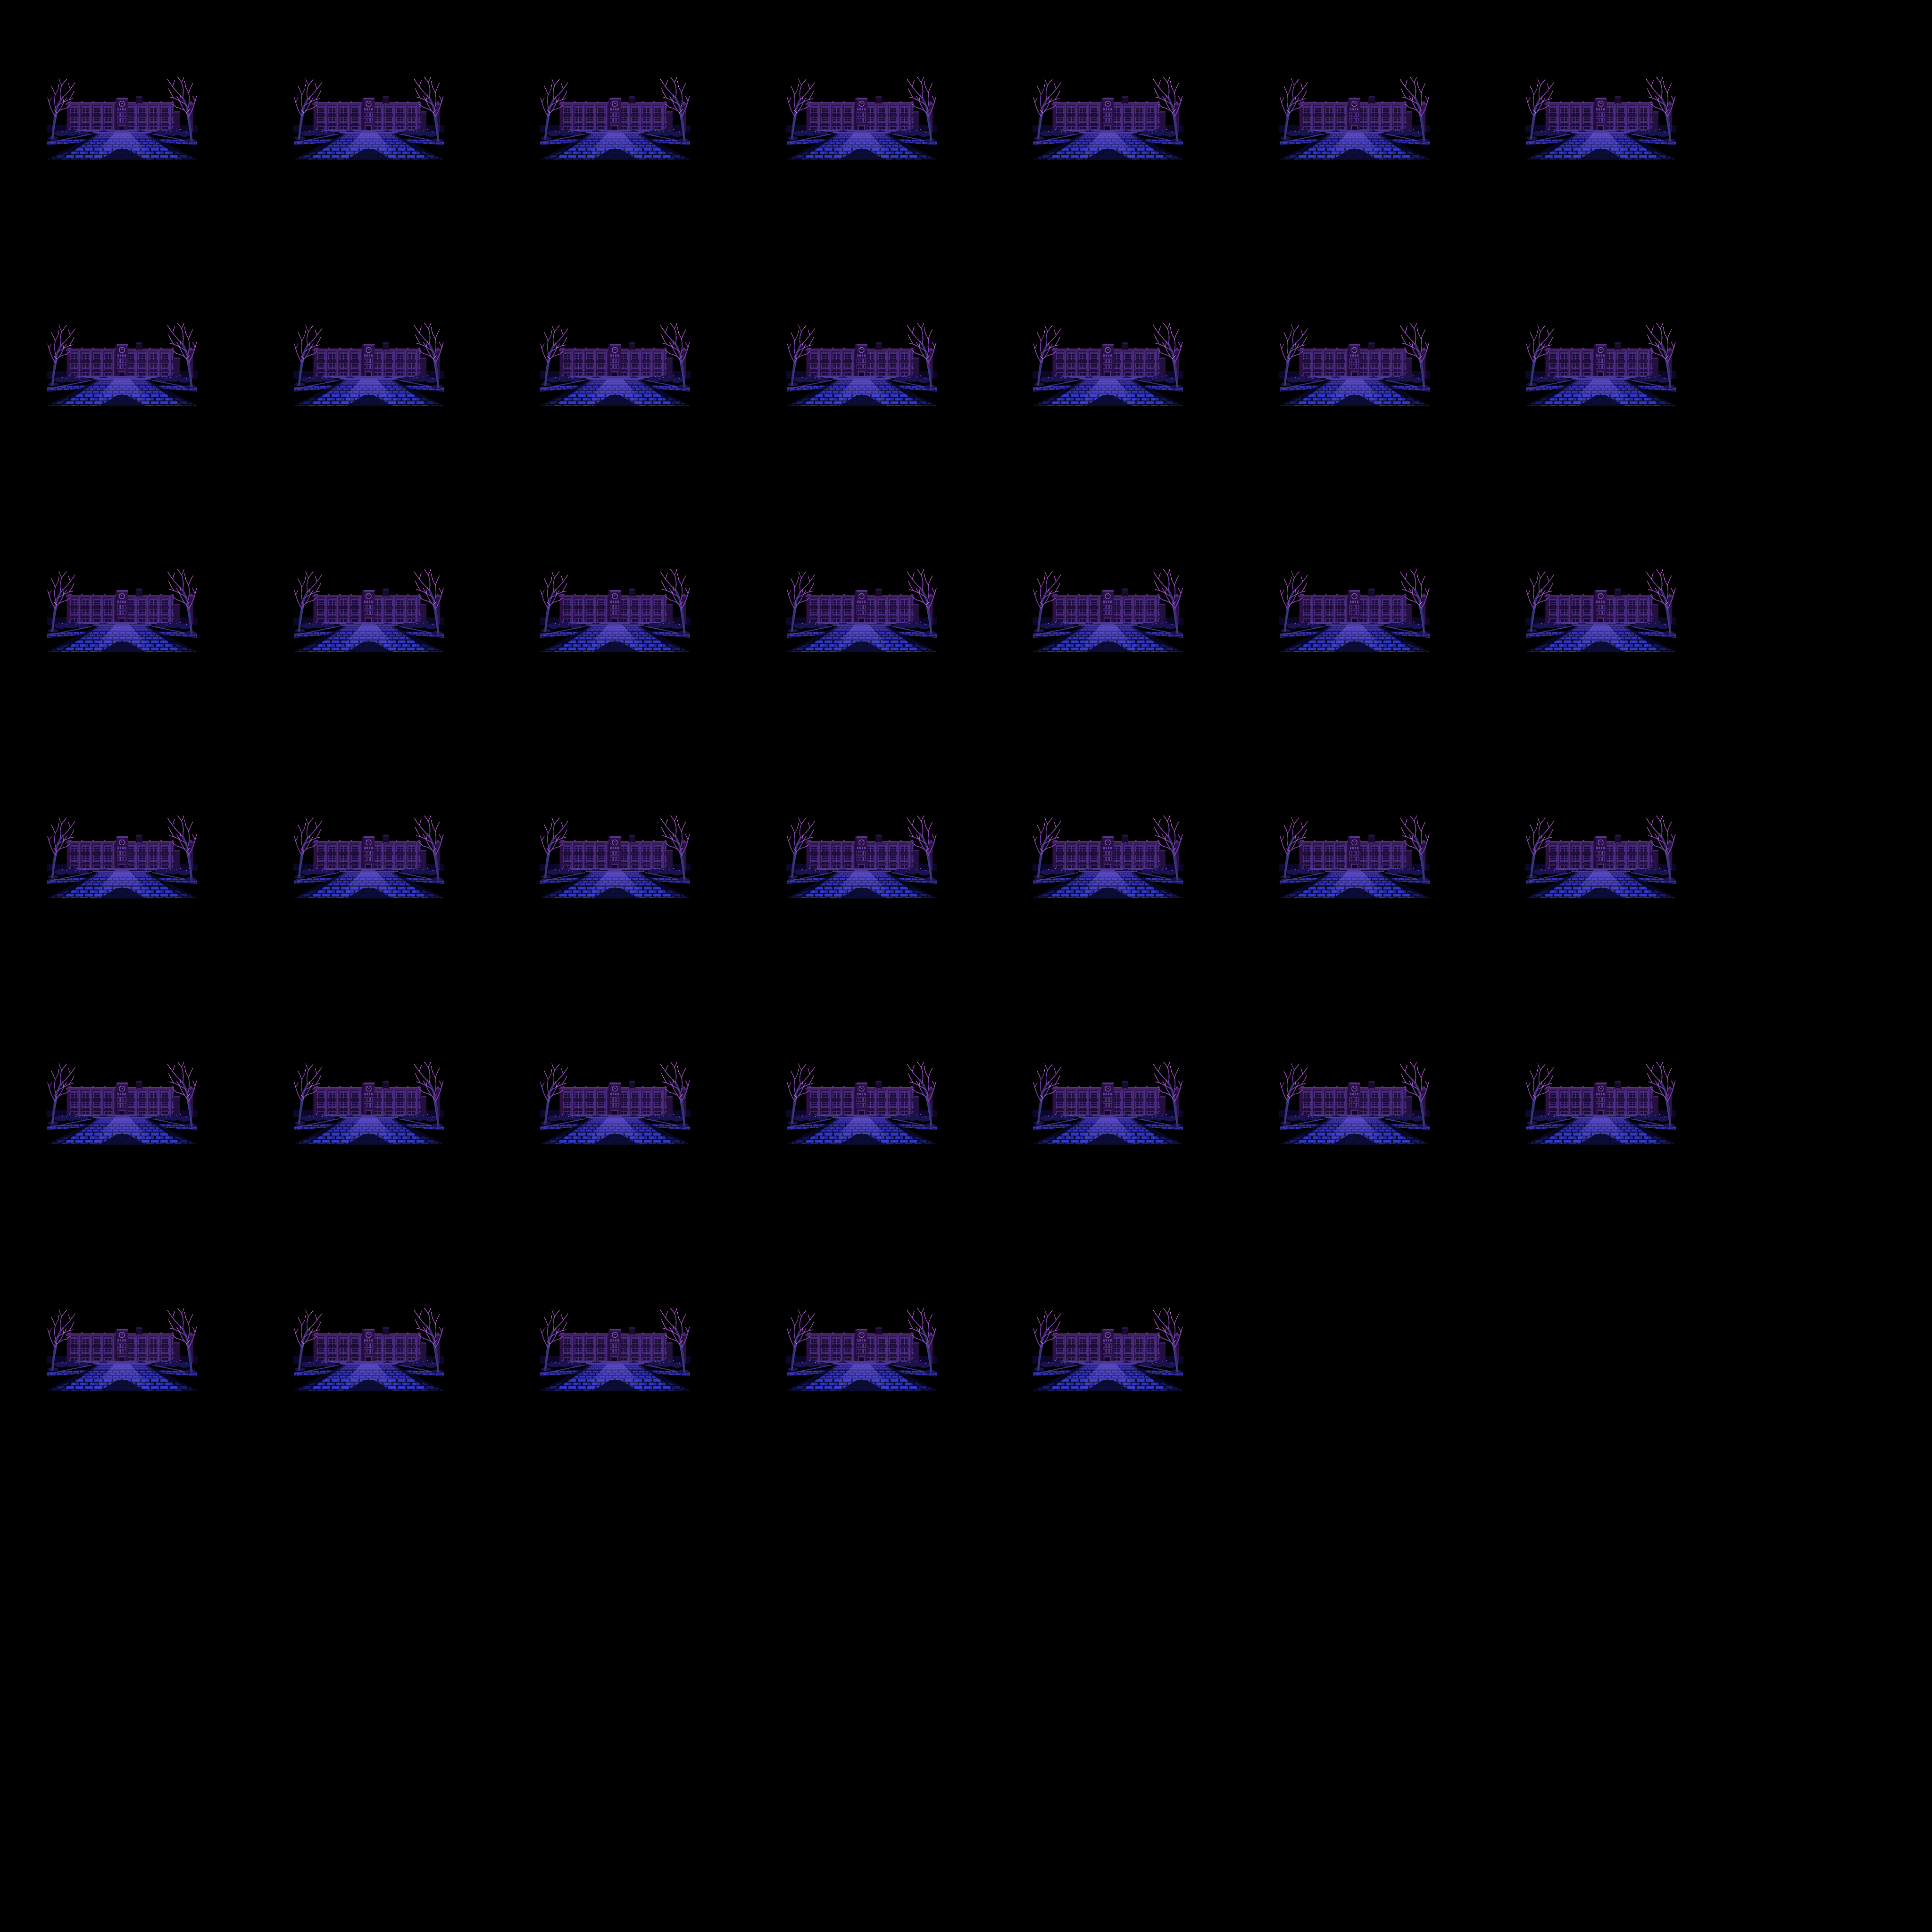 The image size is (1932, 1932). I want to click on sprite-frame-r3-c2, so click(369, 610).